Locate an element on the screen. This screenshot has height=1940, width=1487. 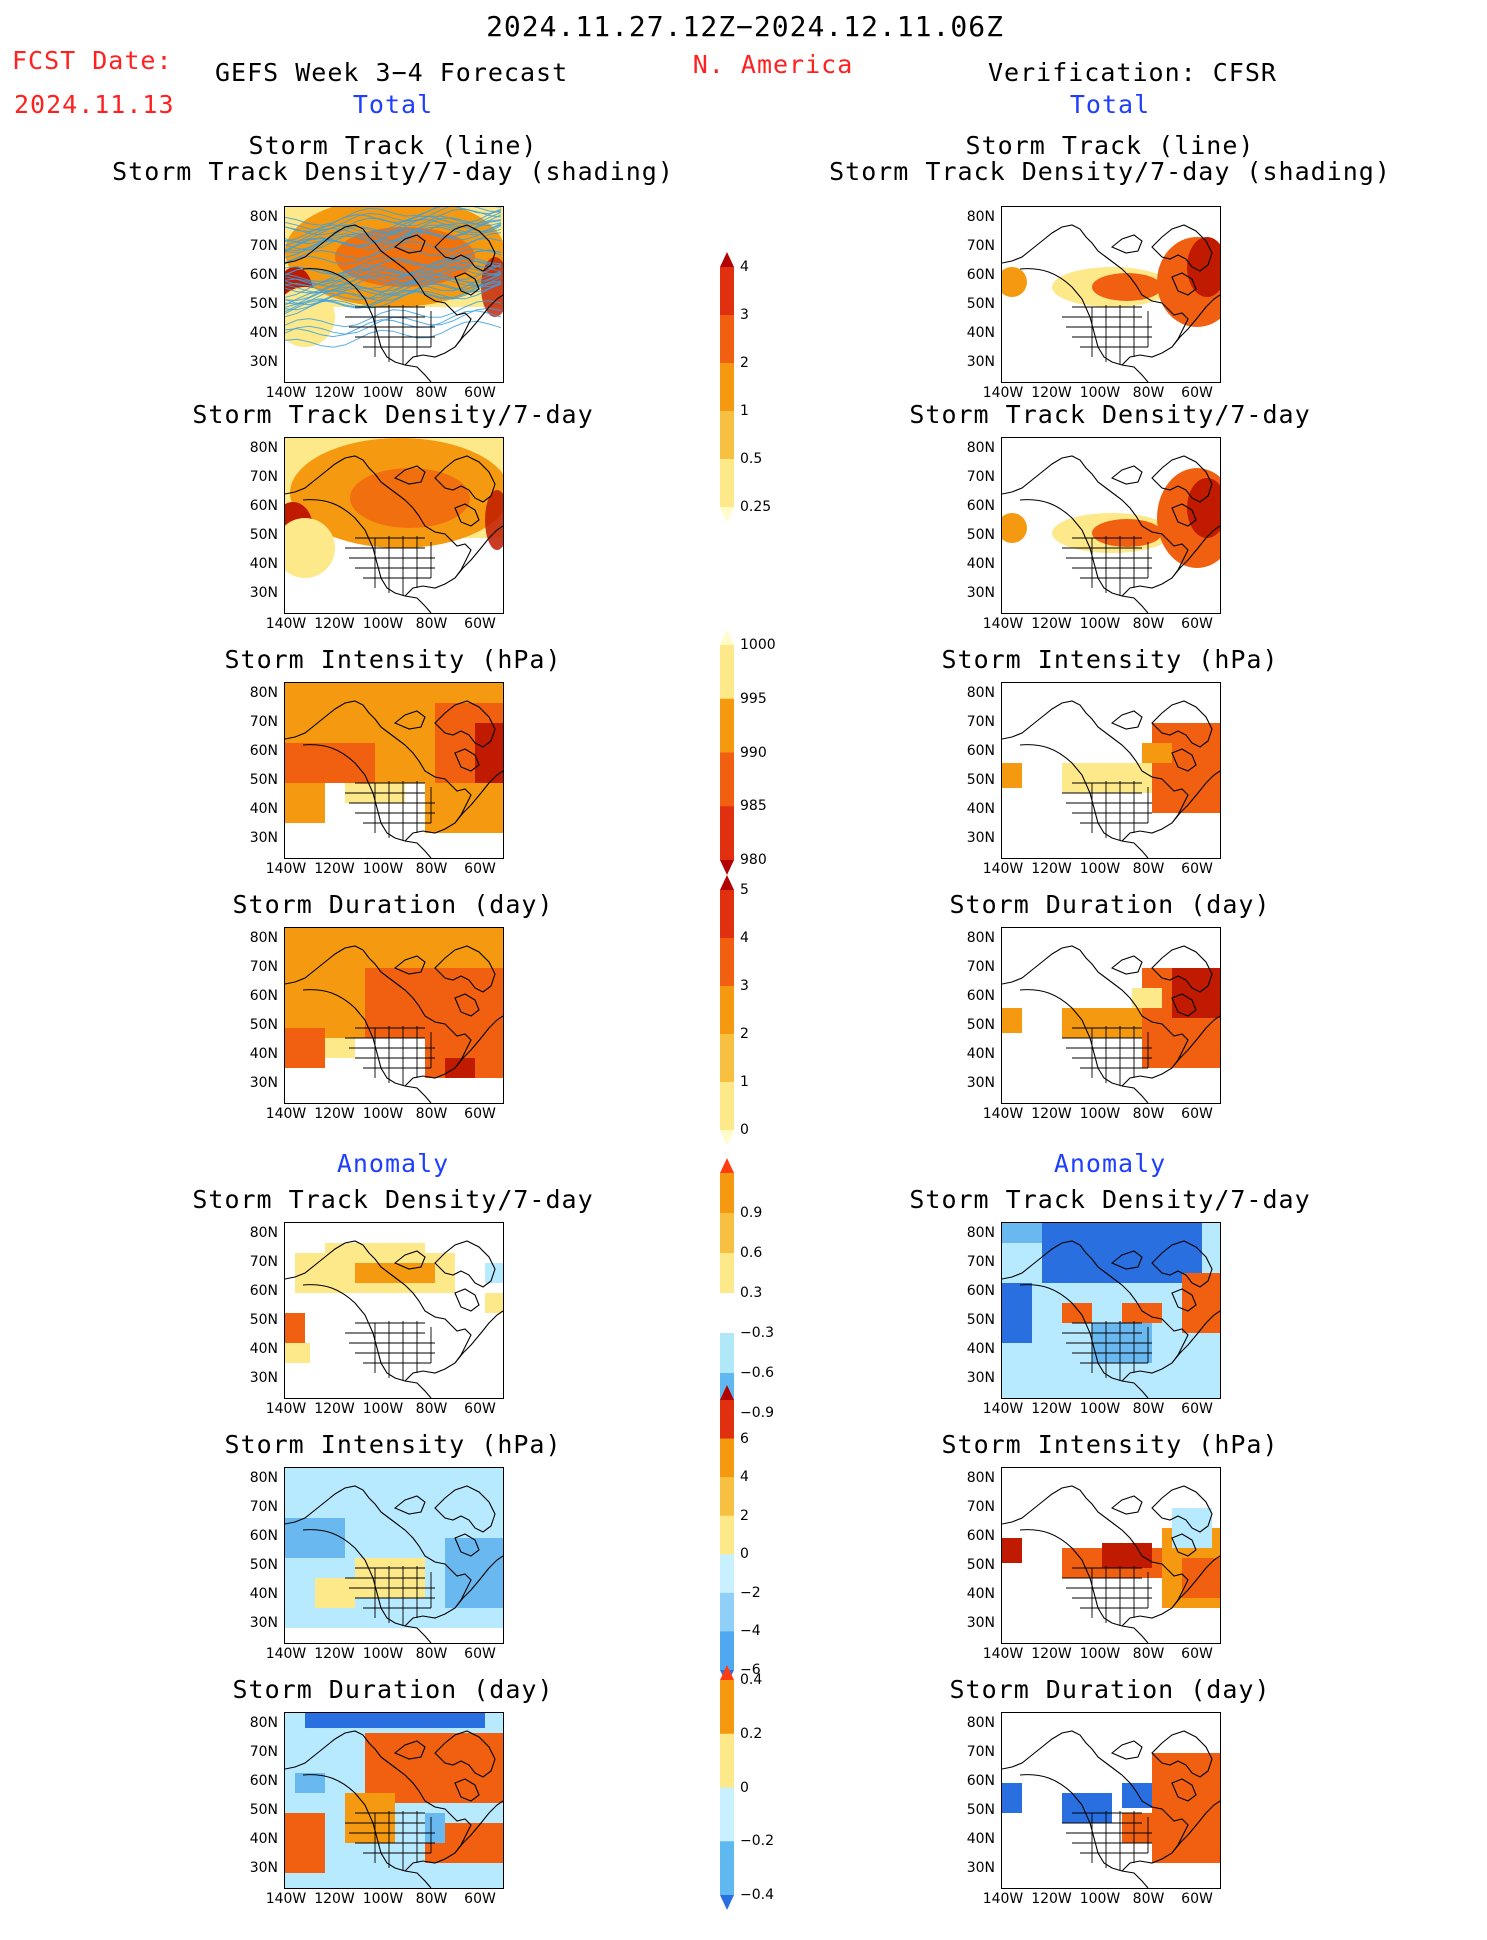
map-plot is located at coordinates (394, 1800).